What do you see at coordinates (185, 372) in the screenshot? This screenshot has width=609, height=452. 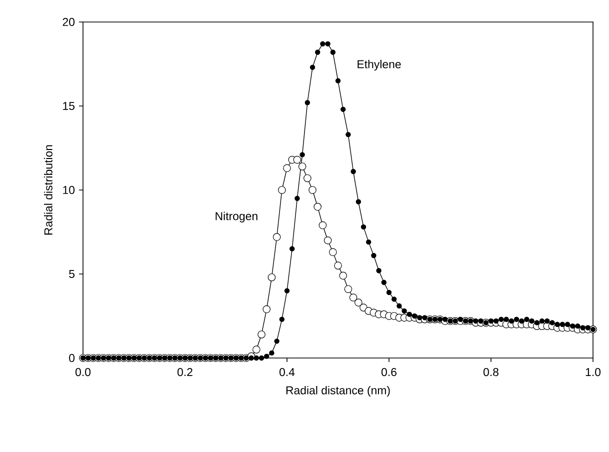 I see `x-tick-label: 0.2` at bounding box center [185, 372].